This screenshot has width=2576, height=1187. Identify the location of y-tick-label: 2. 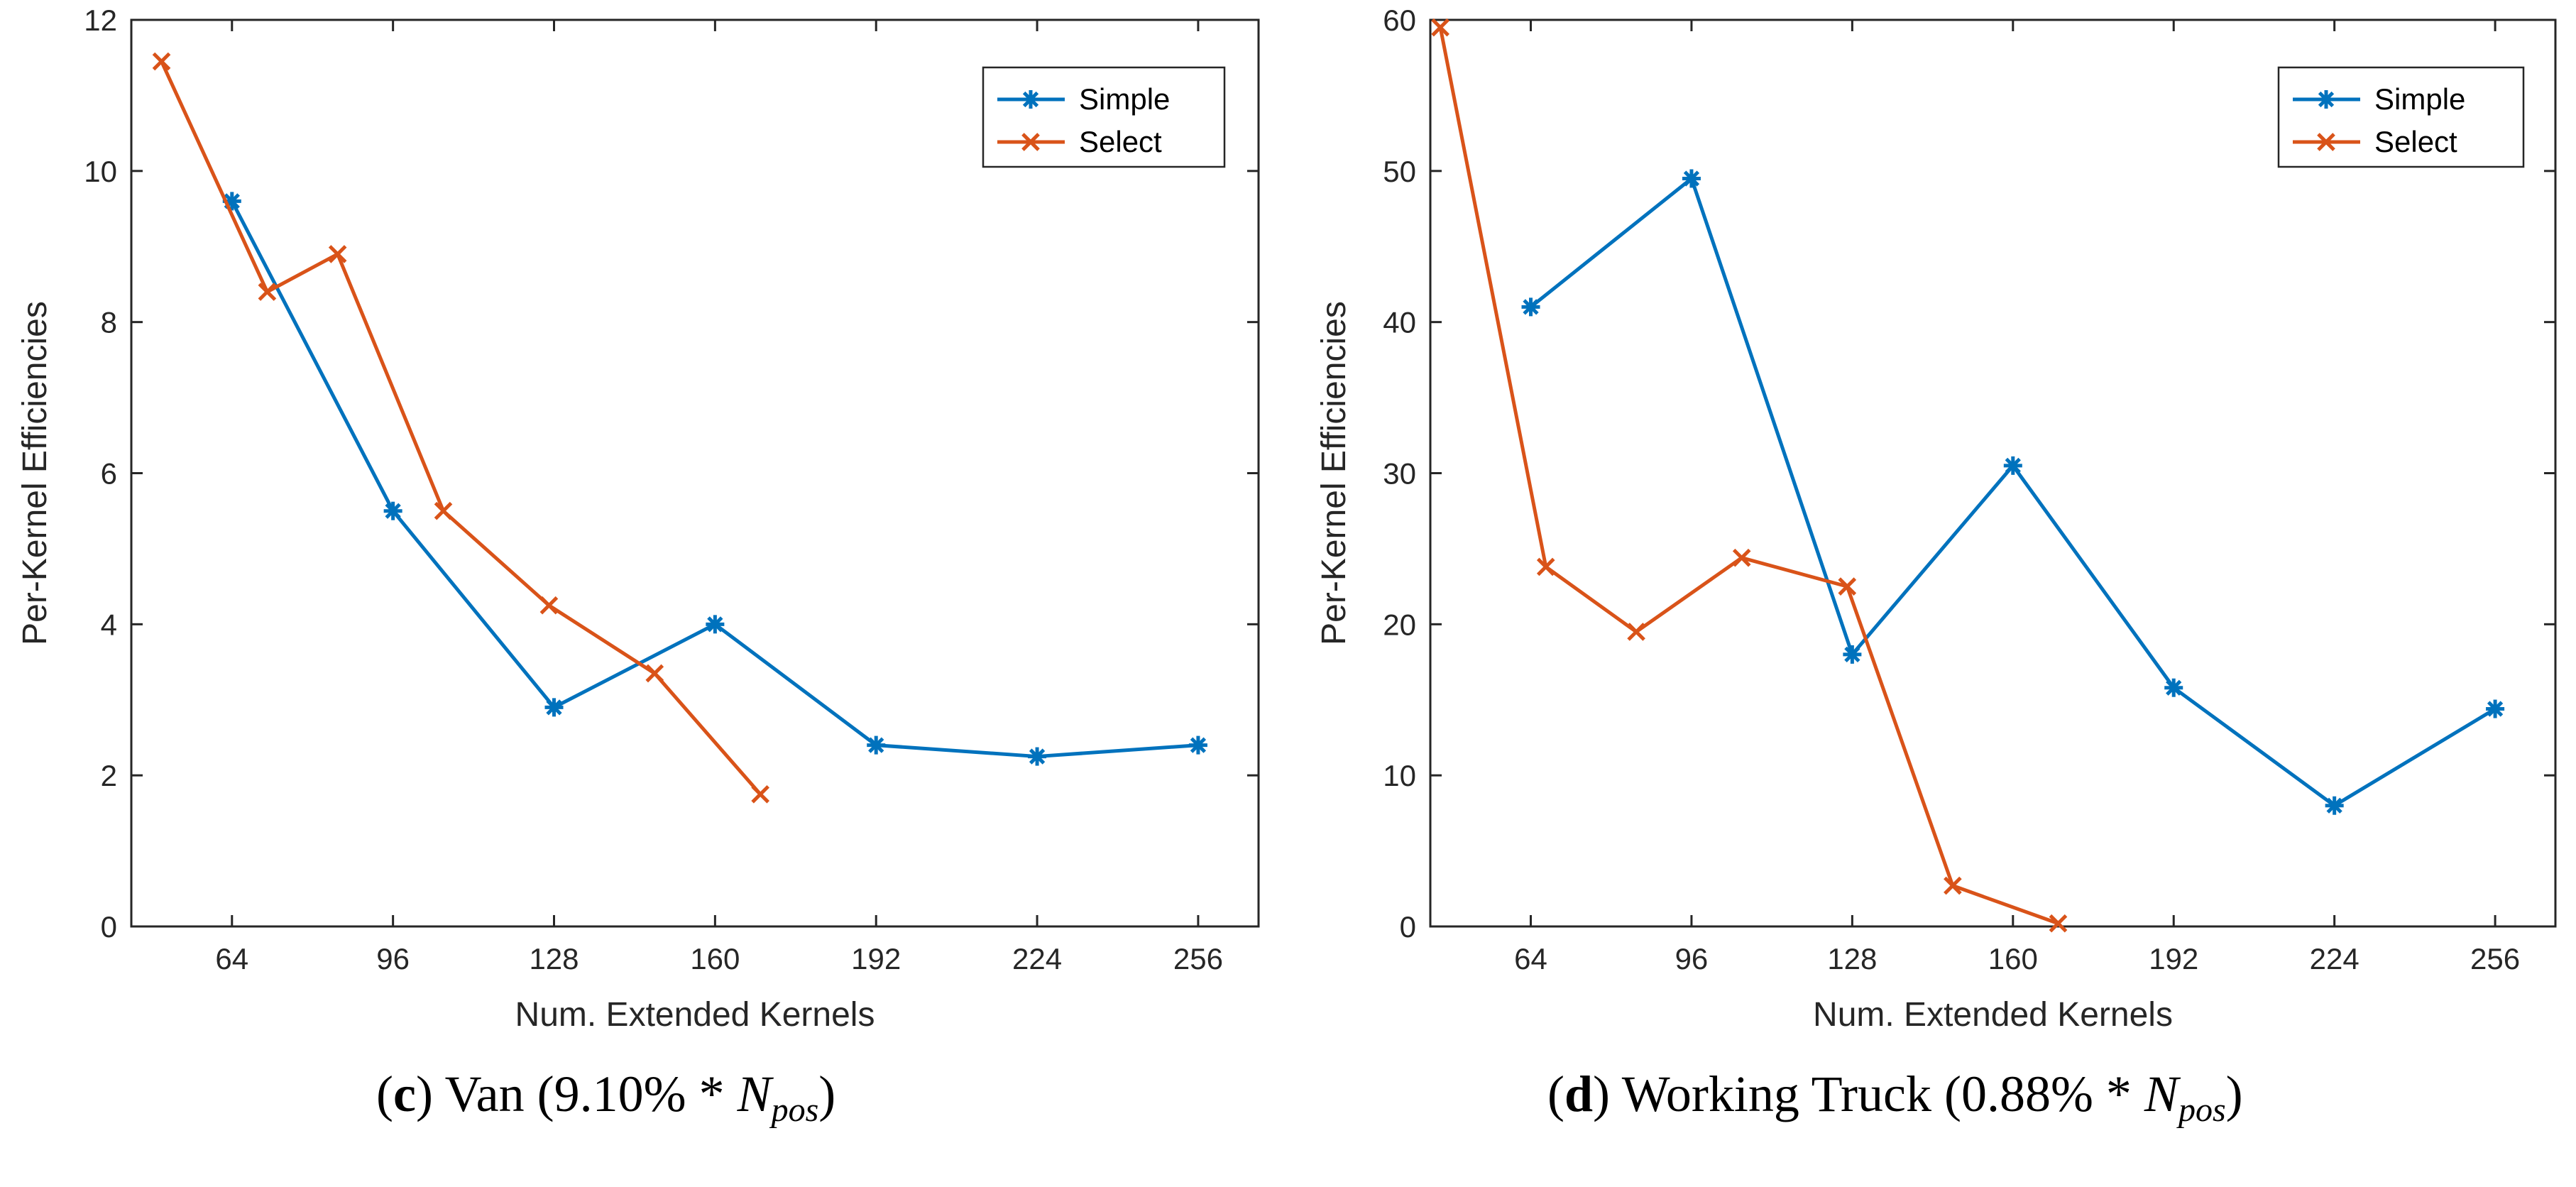
(109, 775).